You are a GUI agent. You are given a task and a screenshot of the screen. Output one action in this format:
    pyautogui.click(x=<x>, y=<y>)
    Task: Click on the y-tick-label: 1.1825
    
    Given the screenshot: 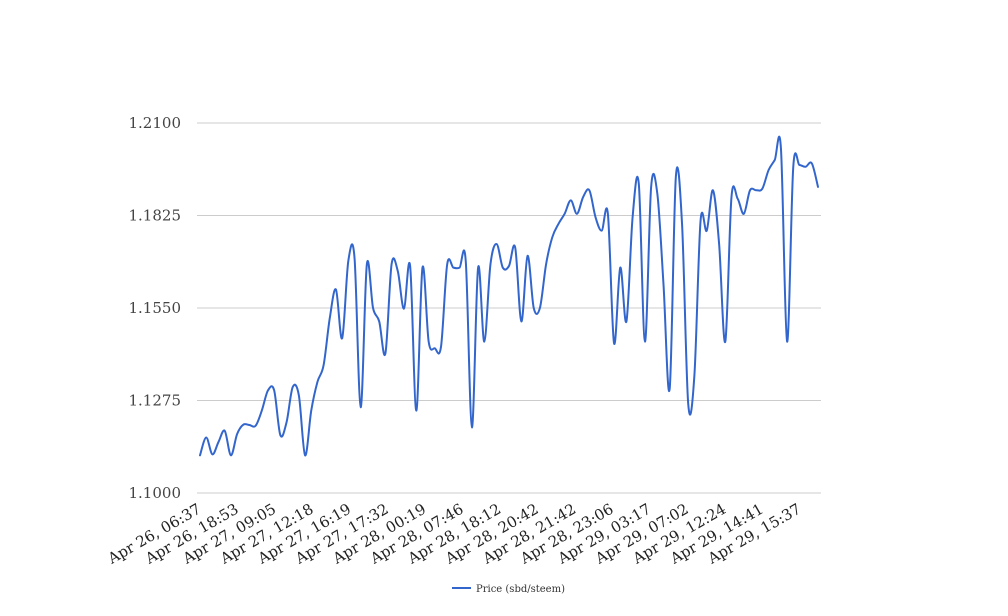 What is the action you would take?
    pyautogui.click(x=155, y=216)
    